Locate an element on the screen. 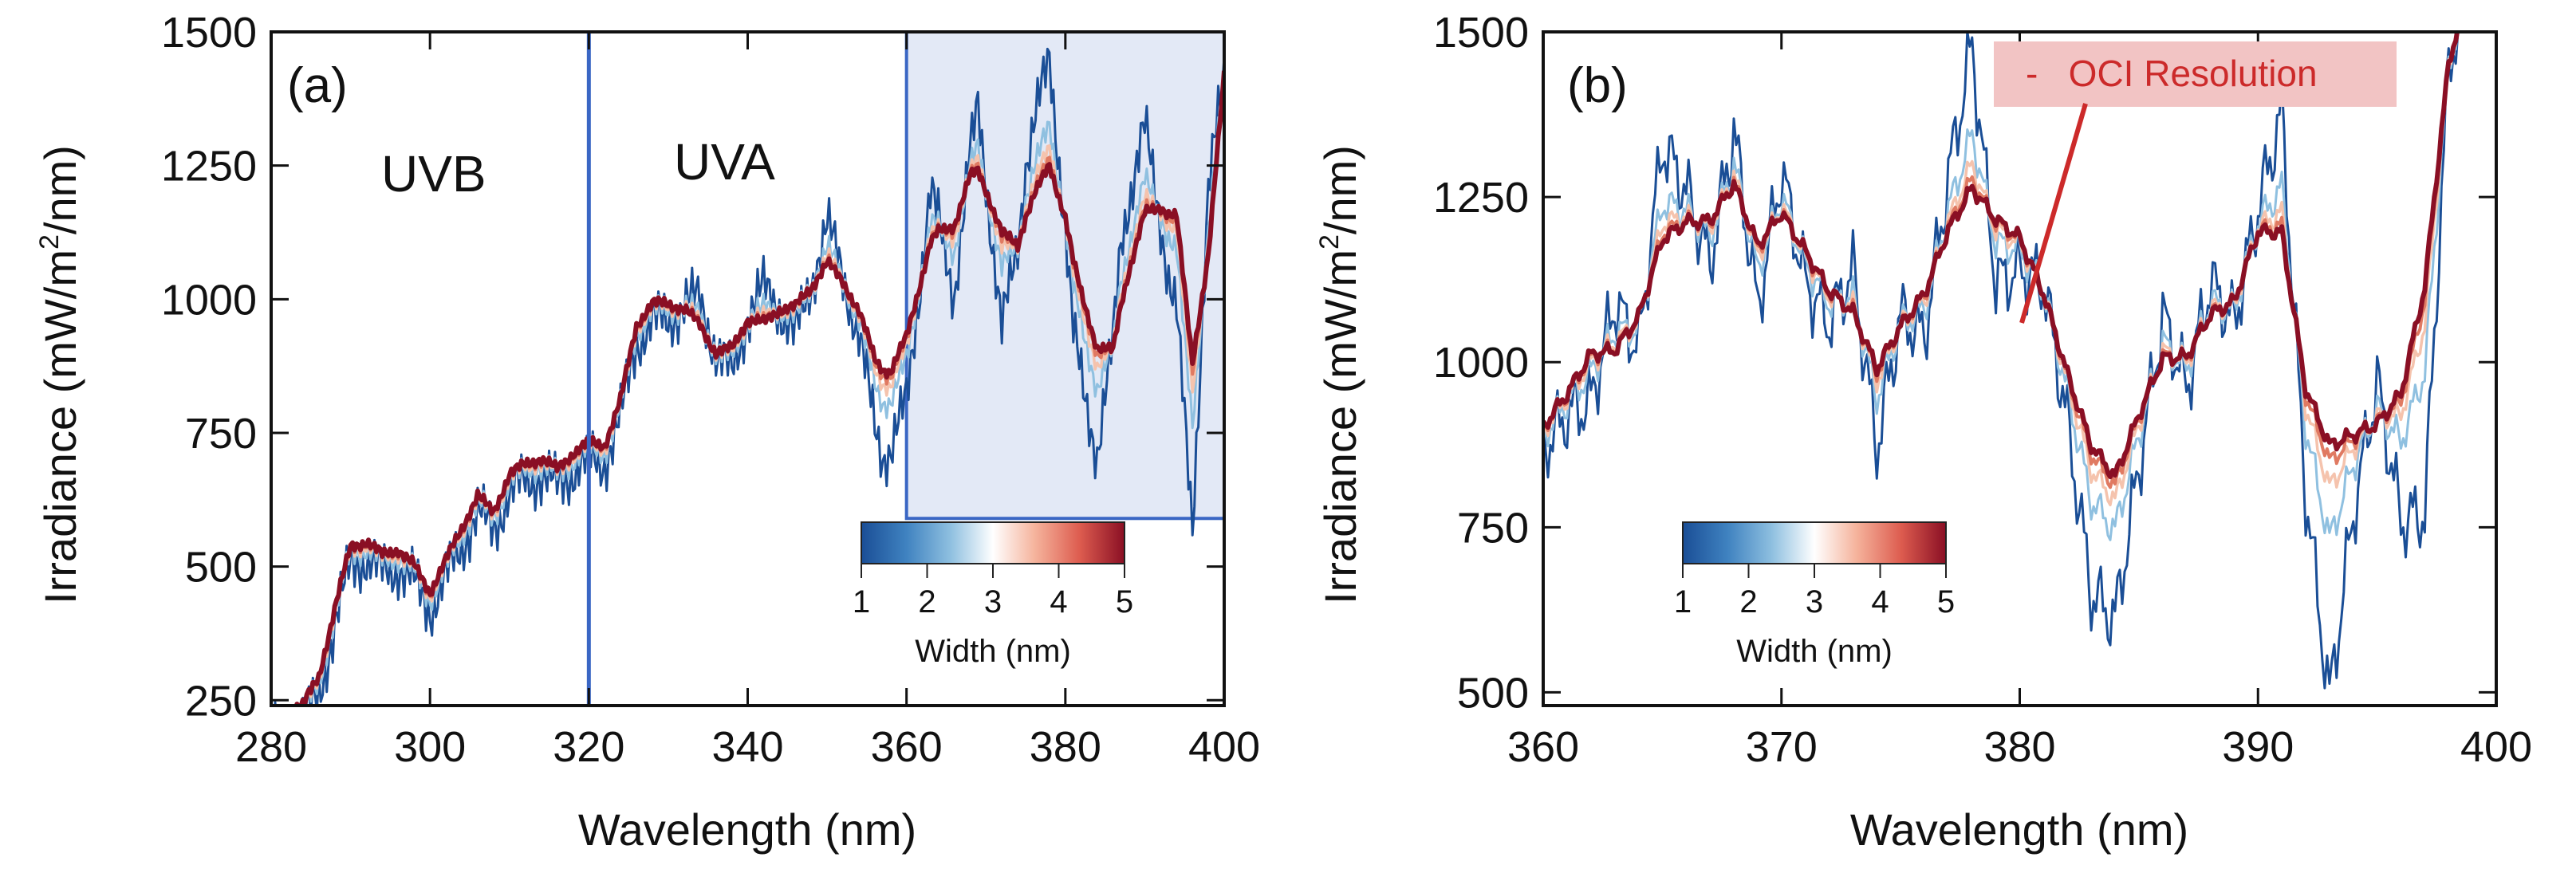  y-axis-title-sup-b: 2 is located at coordinates (1329, 242).